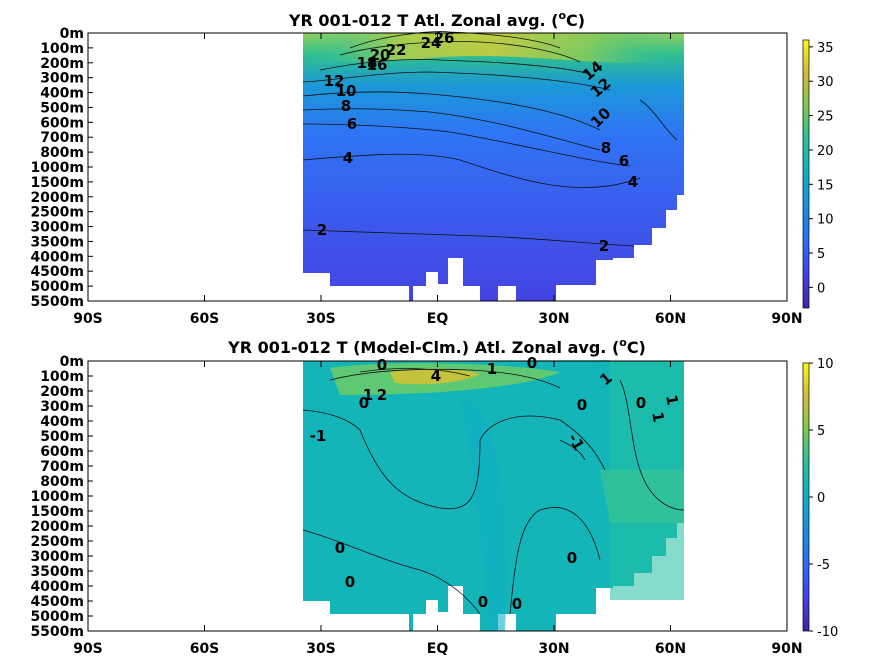 The height and width of the screenshot is (656, 875). Describe the element at coordinates (825, 151) in the screenshot. I see `colorbar-tick-label: 20` at that location.